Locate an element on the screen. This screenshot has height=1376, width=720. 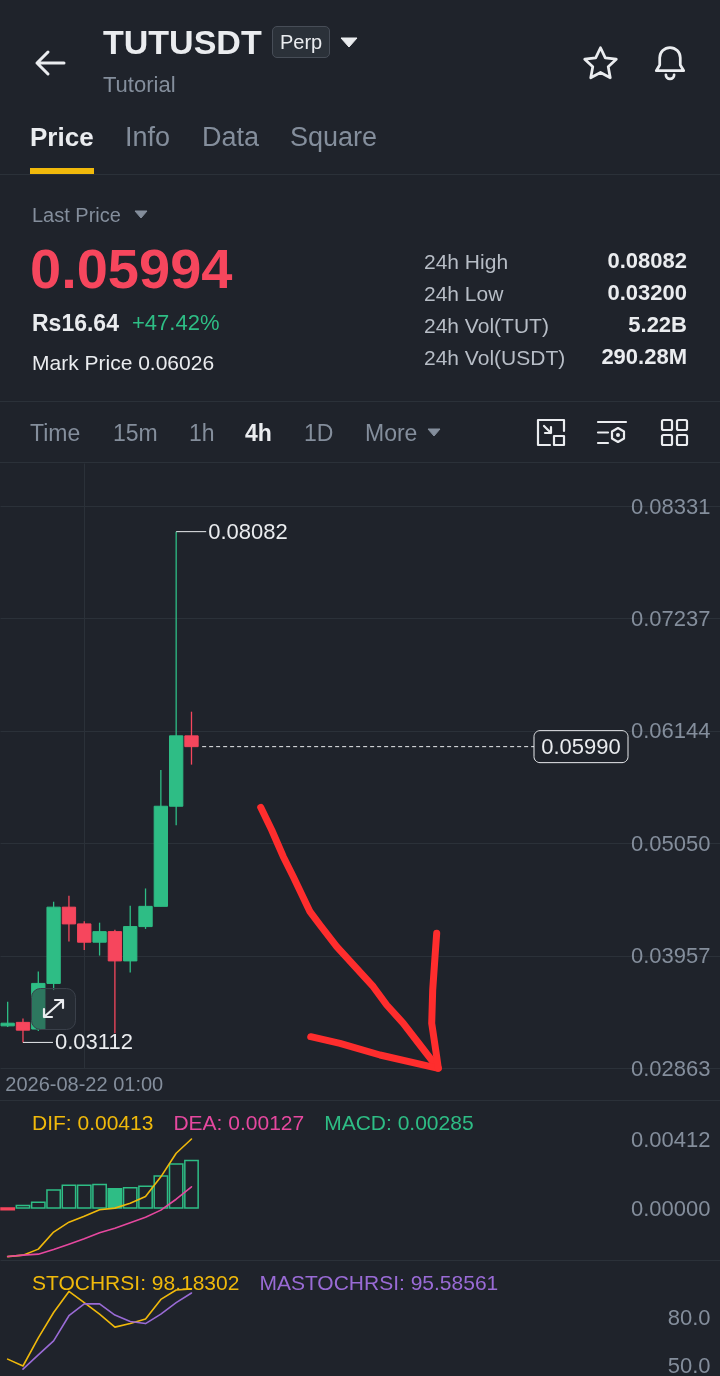
text: 1h is located at coordinates (202, 433).